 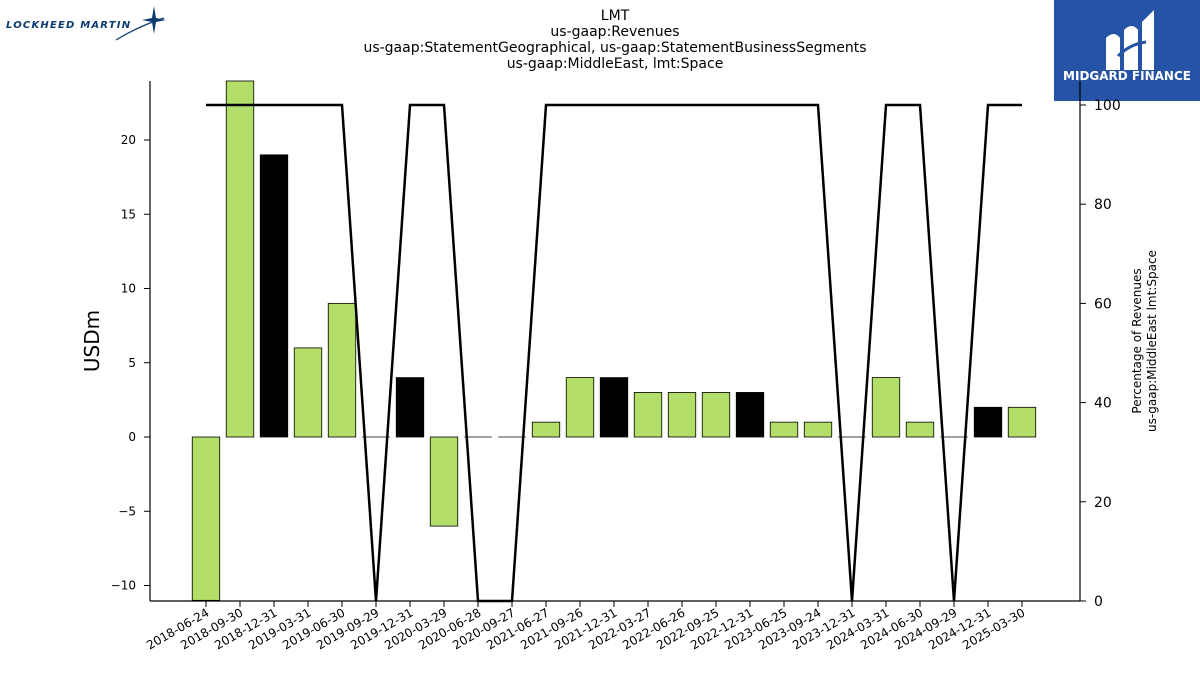 I want to click on y-tick-label: −10, so click(x=123, y=586).